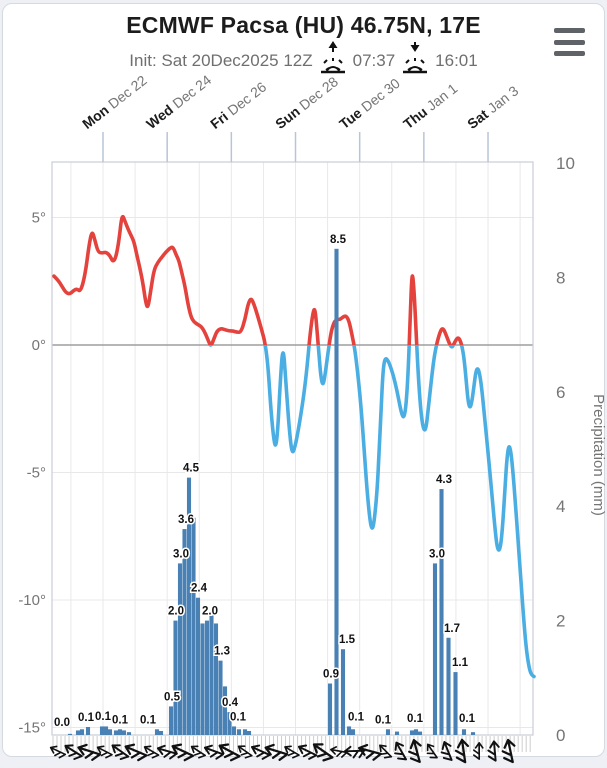 This screenshot has height=768, width=607. I want to click on sunrise-time: 07:37, so click(374, 60).